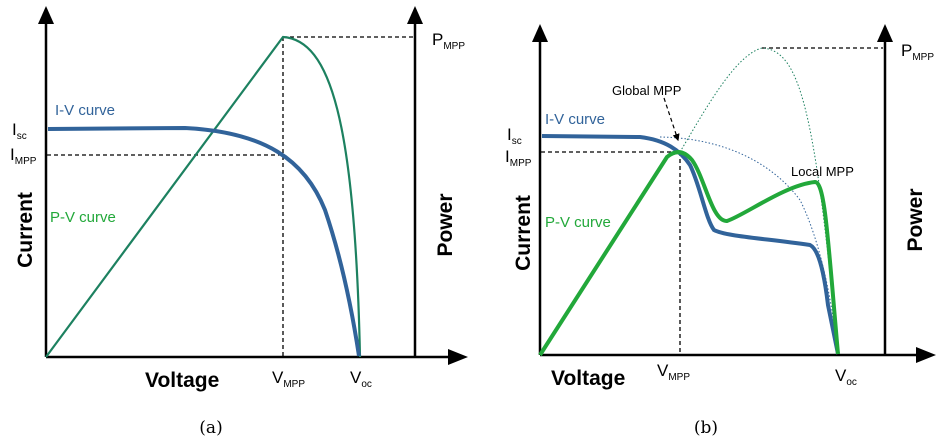 This screenshot has width=936, height=443. I want to click on a-voltage-axis-arrow, so click(458, 357).